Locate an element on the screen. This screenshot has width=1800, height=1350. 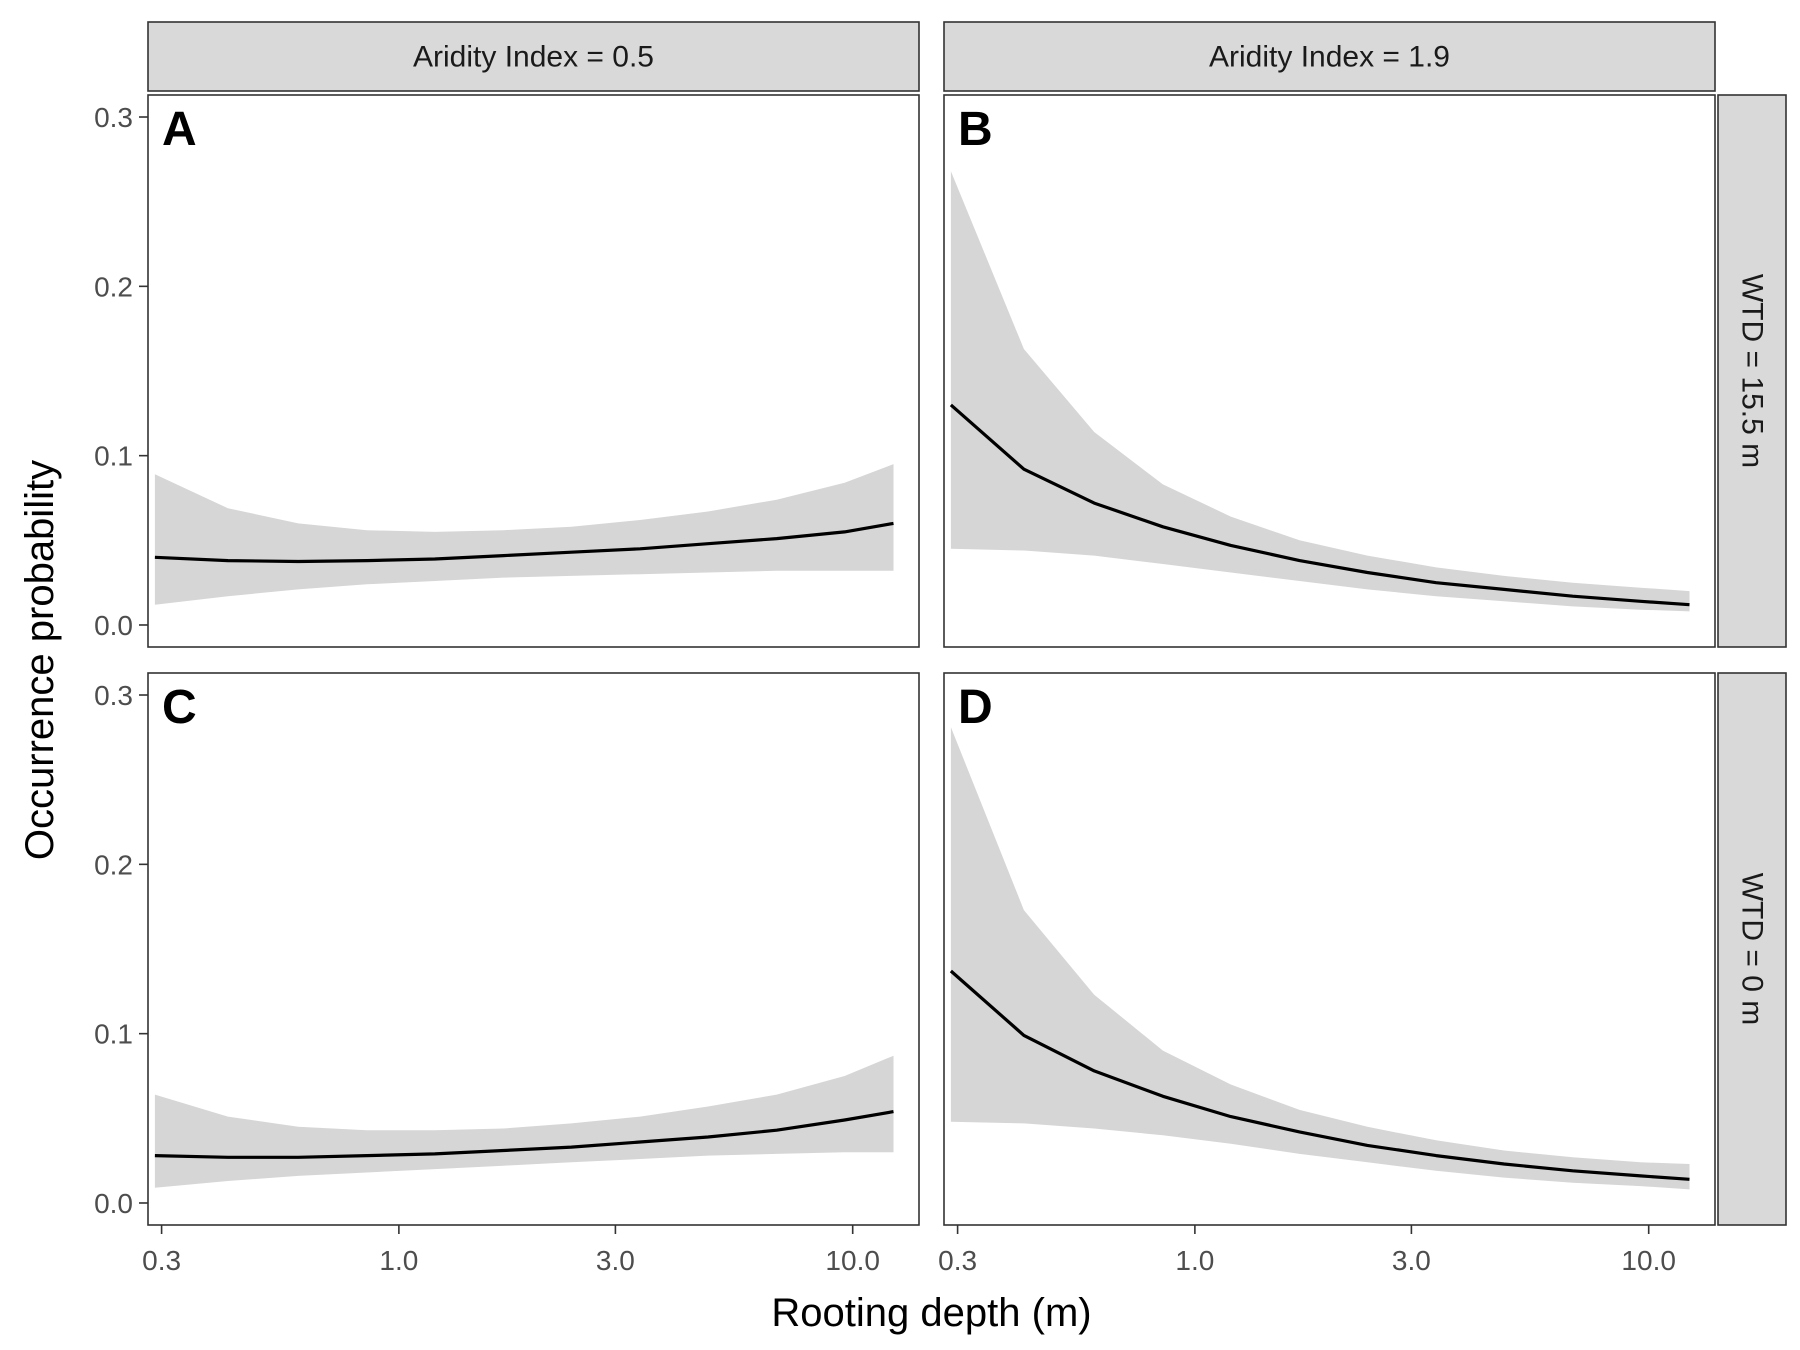
confidence-ribbon-a is located at coordinates (524, 534).